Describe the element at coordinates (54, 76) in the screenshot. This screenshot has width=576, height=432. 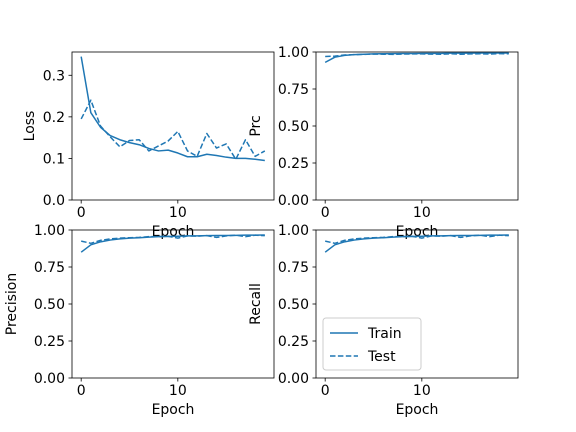
I see `loss-y-tick-label: 0.3` at that location.